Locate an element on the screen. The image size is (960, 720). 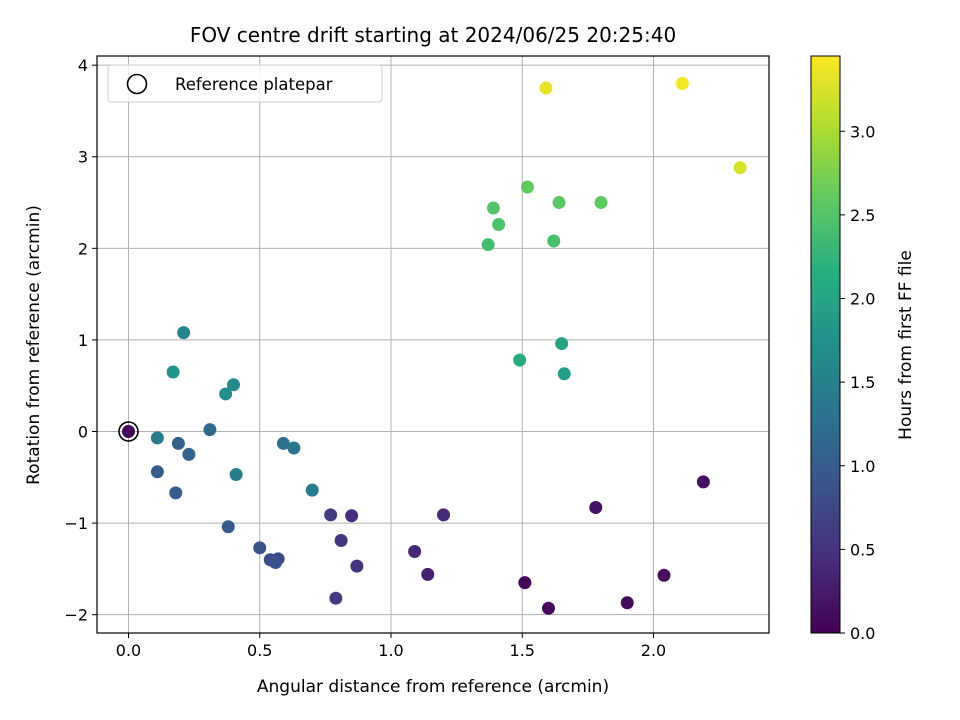
legend: Reference platepar is located at coordinates (245, 83).